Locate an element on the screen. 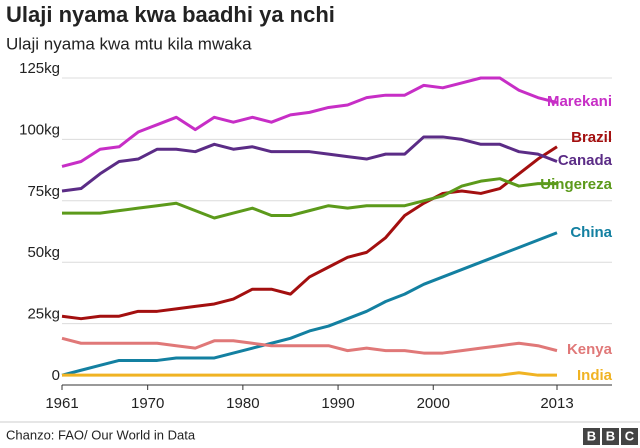  y-tick-label: 100kg is located at coordinates (39, 129).